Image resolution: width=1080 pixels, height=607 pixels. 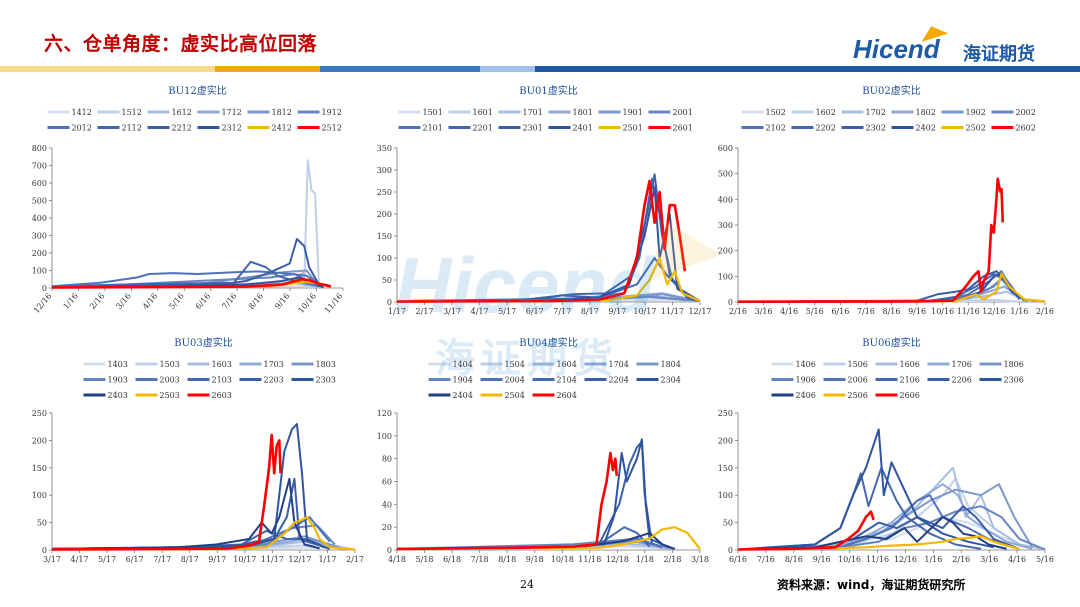 I want to click on legend-label: 1601, so click(x=483, y=112).